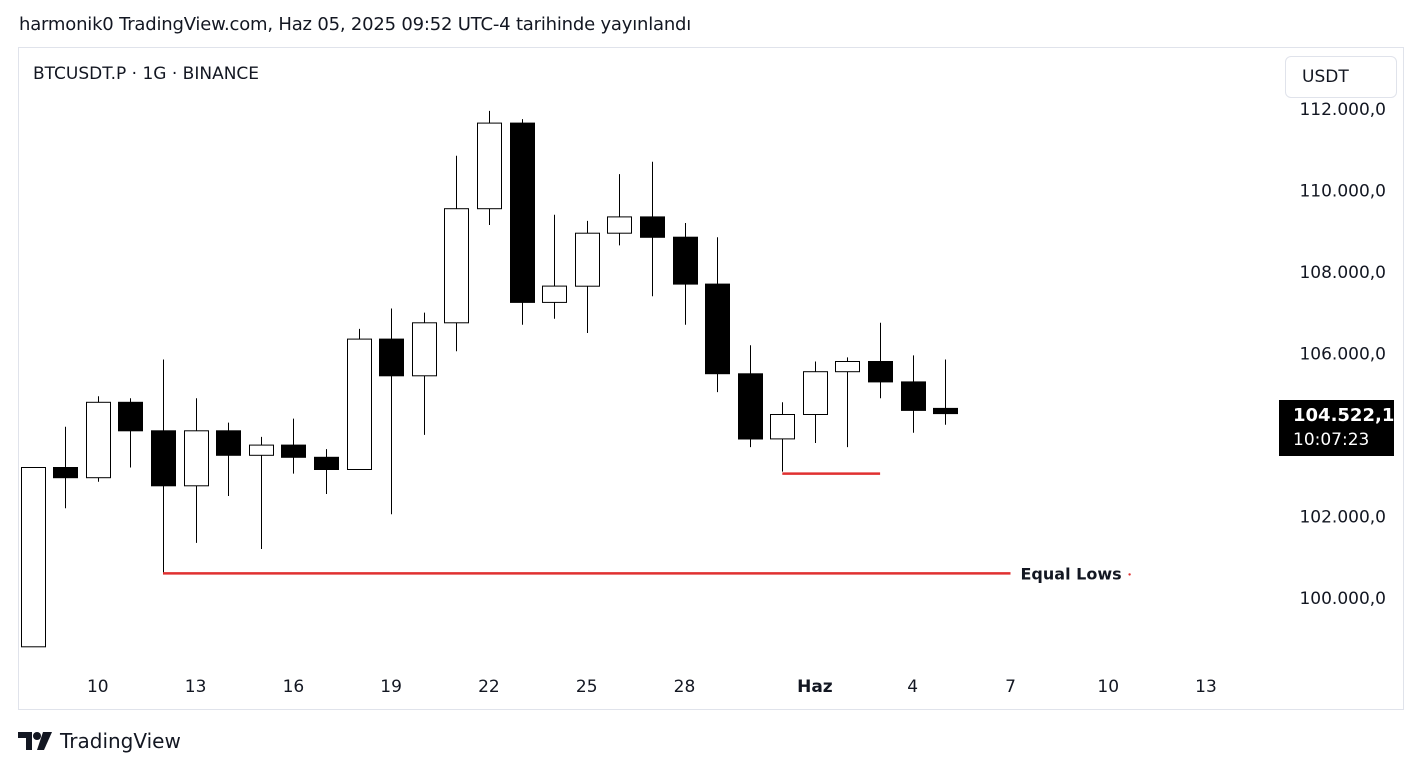  I want to click on y-tick-label: 112.000,0, so click(1342, 110).